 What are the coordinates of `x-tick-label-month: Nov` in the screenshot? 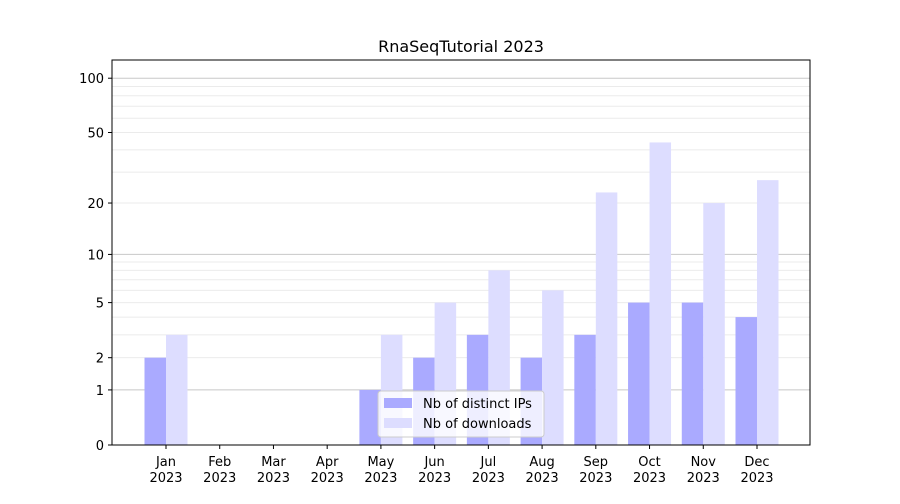 It's located at (704, 462).